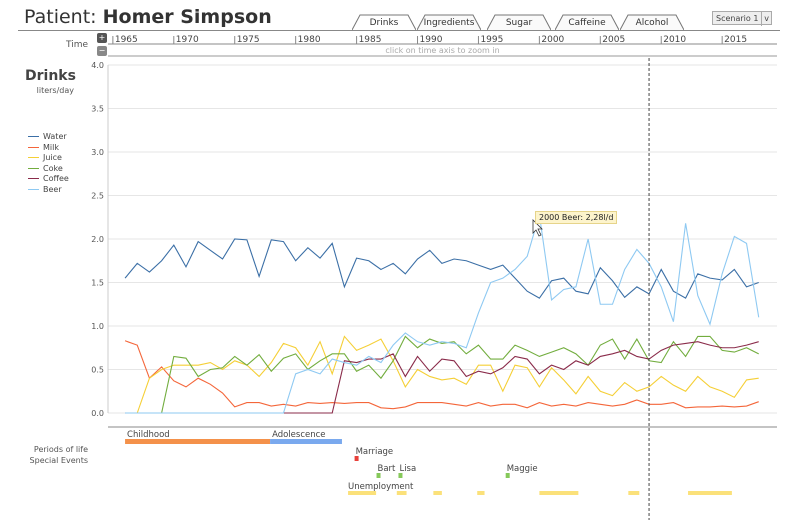 The height and width of the screenshot is (527, 800). I want to click on series-line-milk, so click(441, 375).